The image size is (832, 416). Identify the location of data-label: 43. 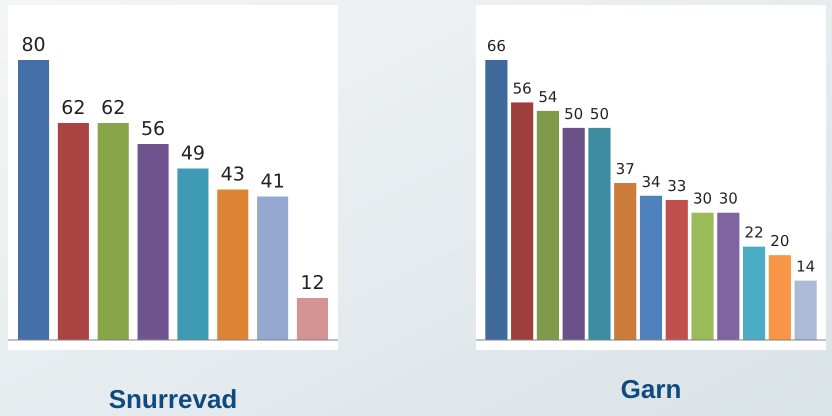
(232, 175).